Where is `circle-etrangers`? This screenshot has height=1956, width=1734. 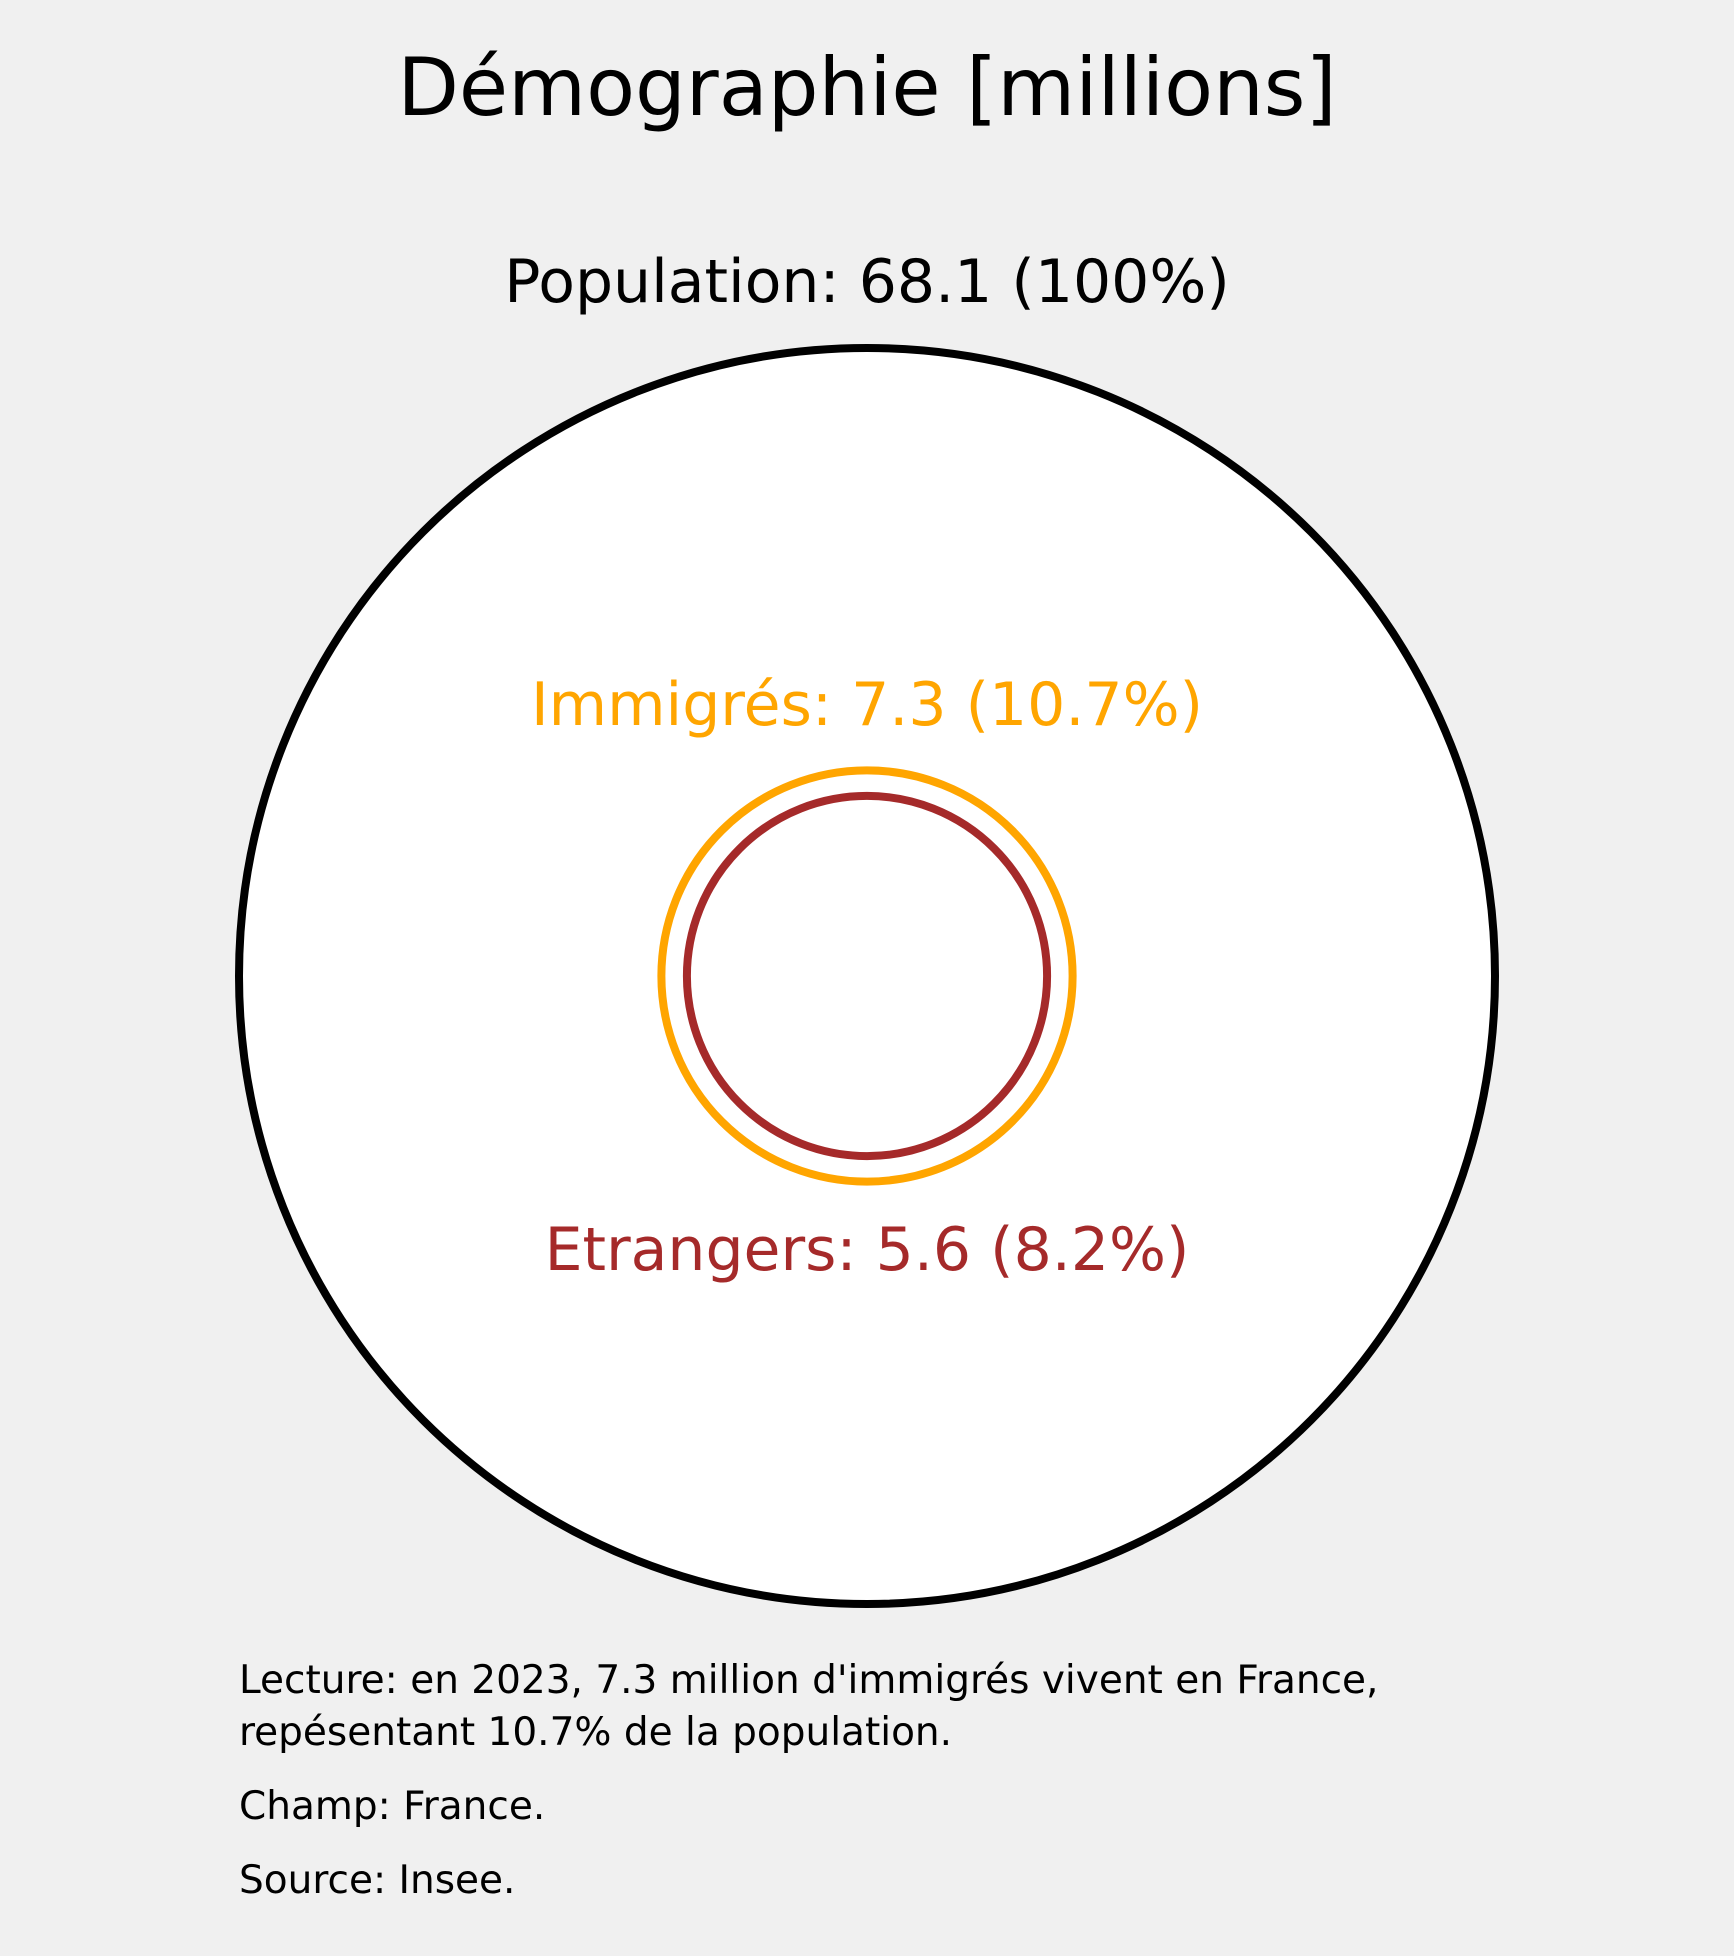
circle-etrangers is located at coordinates (867, 976).